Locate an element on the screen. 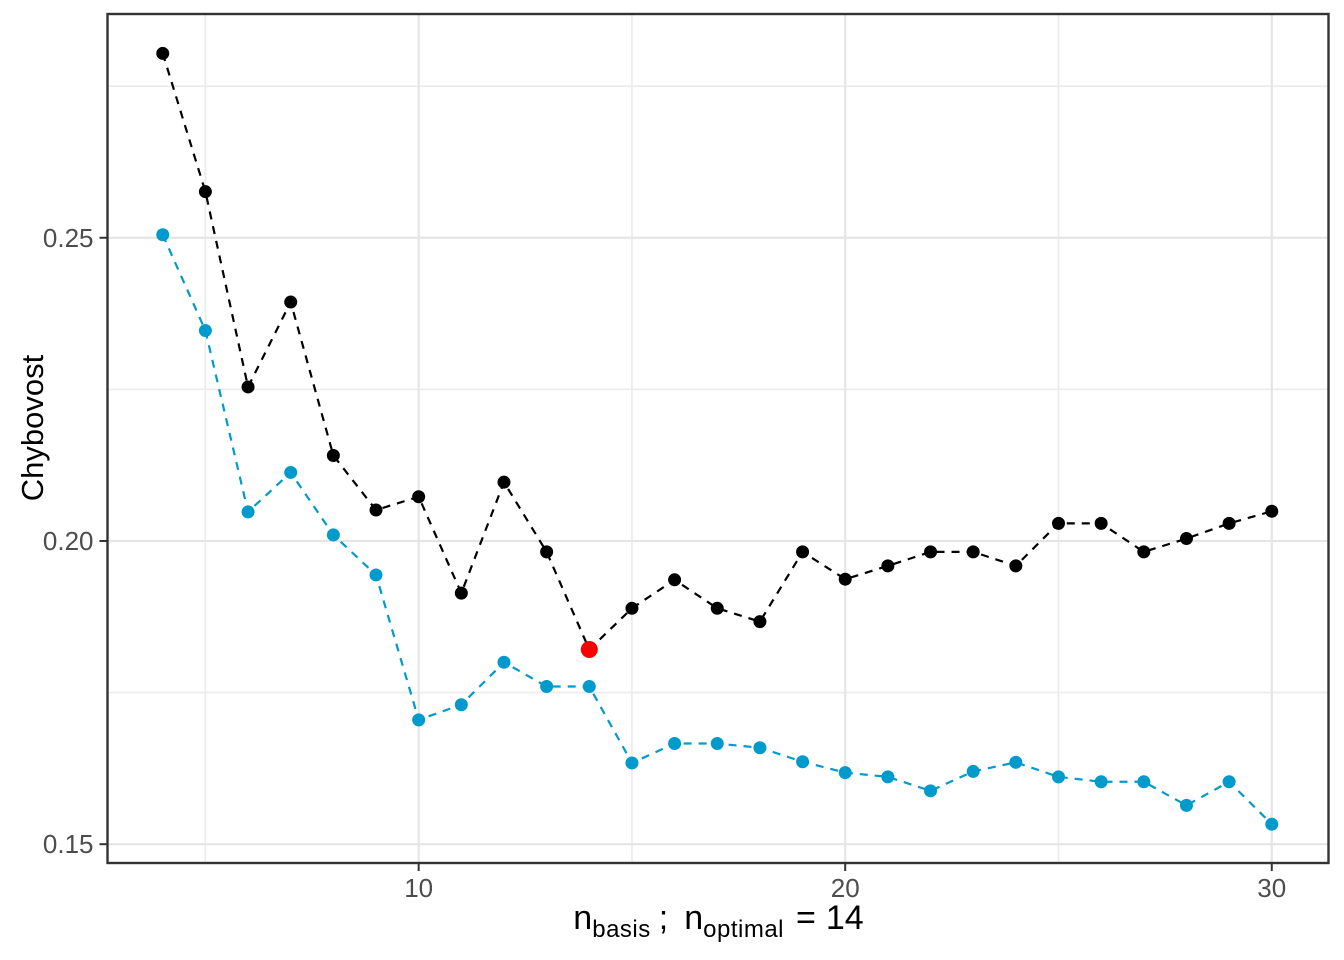 The height and width of the screenshot is (960, 1344). x-title-term-basis: nbasis is located at coordinates (611, 921).